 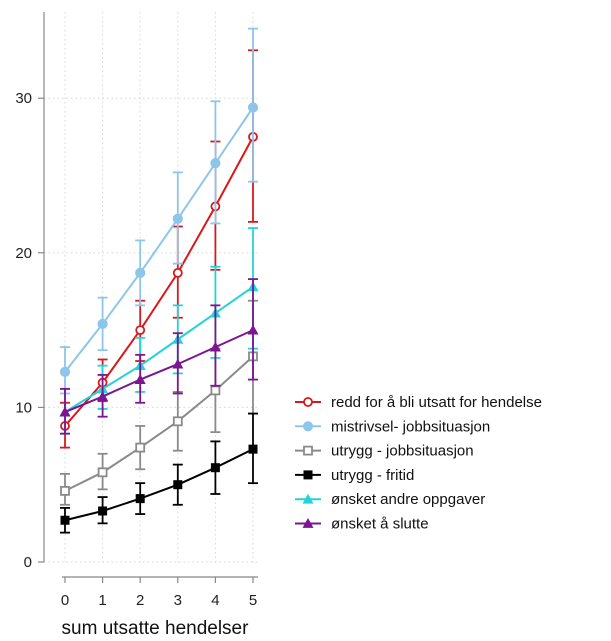 I want to click on y-tick-label-1: 10, so click(x=23, y=407).